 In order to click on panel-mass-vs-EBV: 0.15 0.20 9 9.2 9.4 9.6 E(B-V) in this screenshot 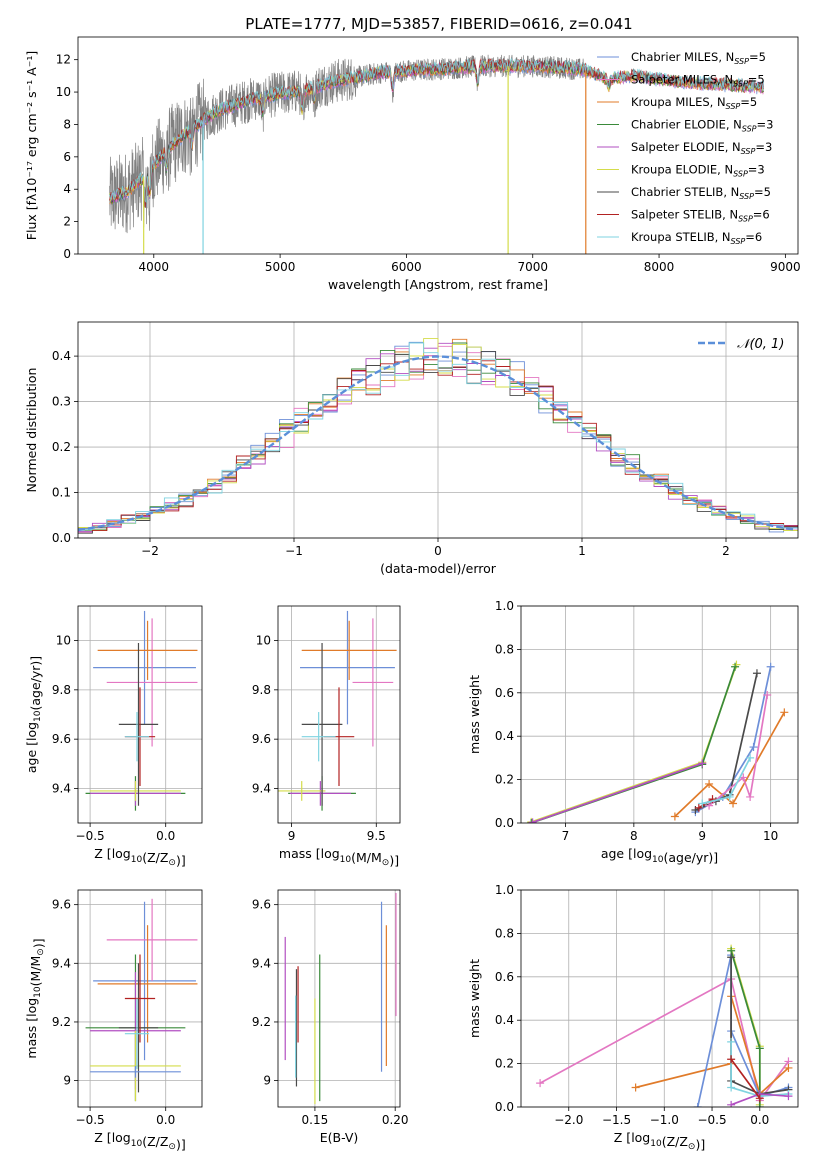, I will do `click(330, 1017)`.